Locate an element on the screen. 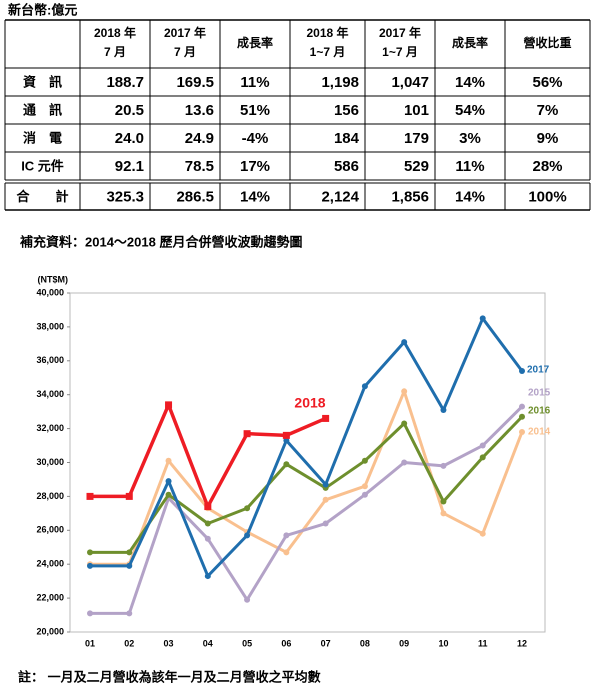 This screenshot has height=693, width=595. y-tick-label: 40,000 is located at coordinates (50, 292).